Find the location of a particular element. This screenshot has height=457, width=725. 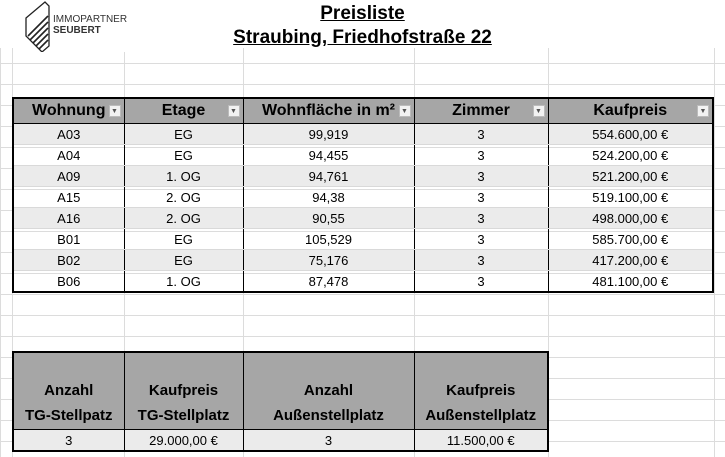

table-row: B02 EG 75,176 3 417.200,00 € is located at coordinates (362, 260).